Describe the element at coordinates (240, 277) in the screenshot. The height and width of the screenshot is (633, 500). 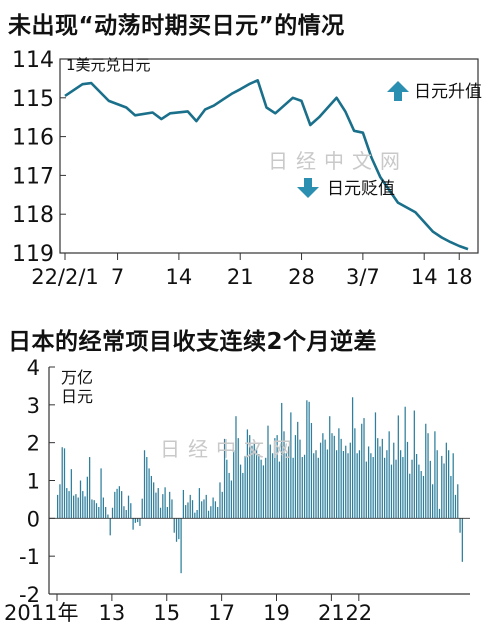
I see `chart1-x-tick-label: 21` at that location.